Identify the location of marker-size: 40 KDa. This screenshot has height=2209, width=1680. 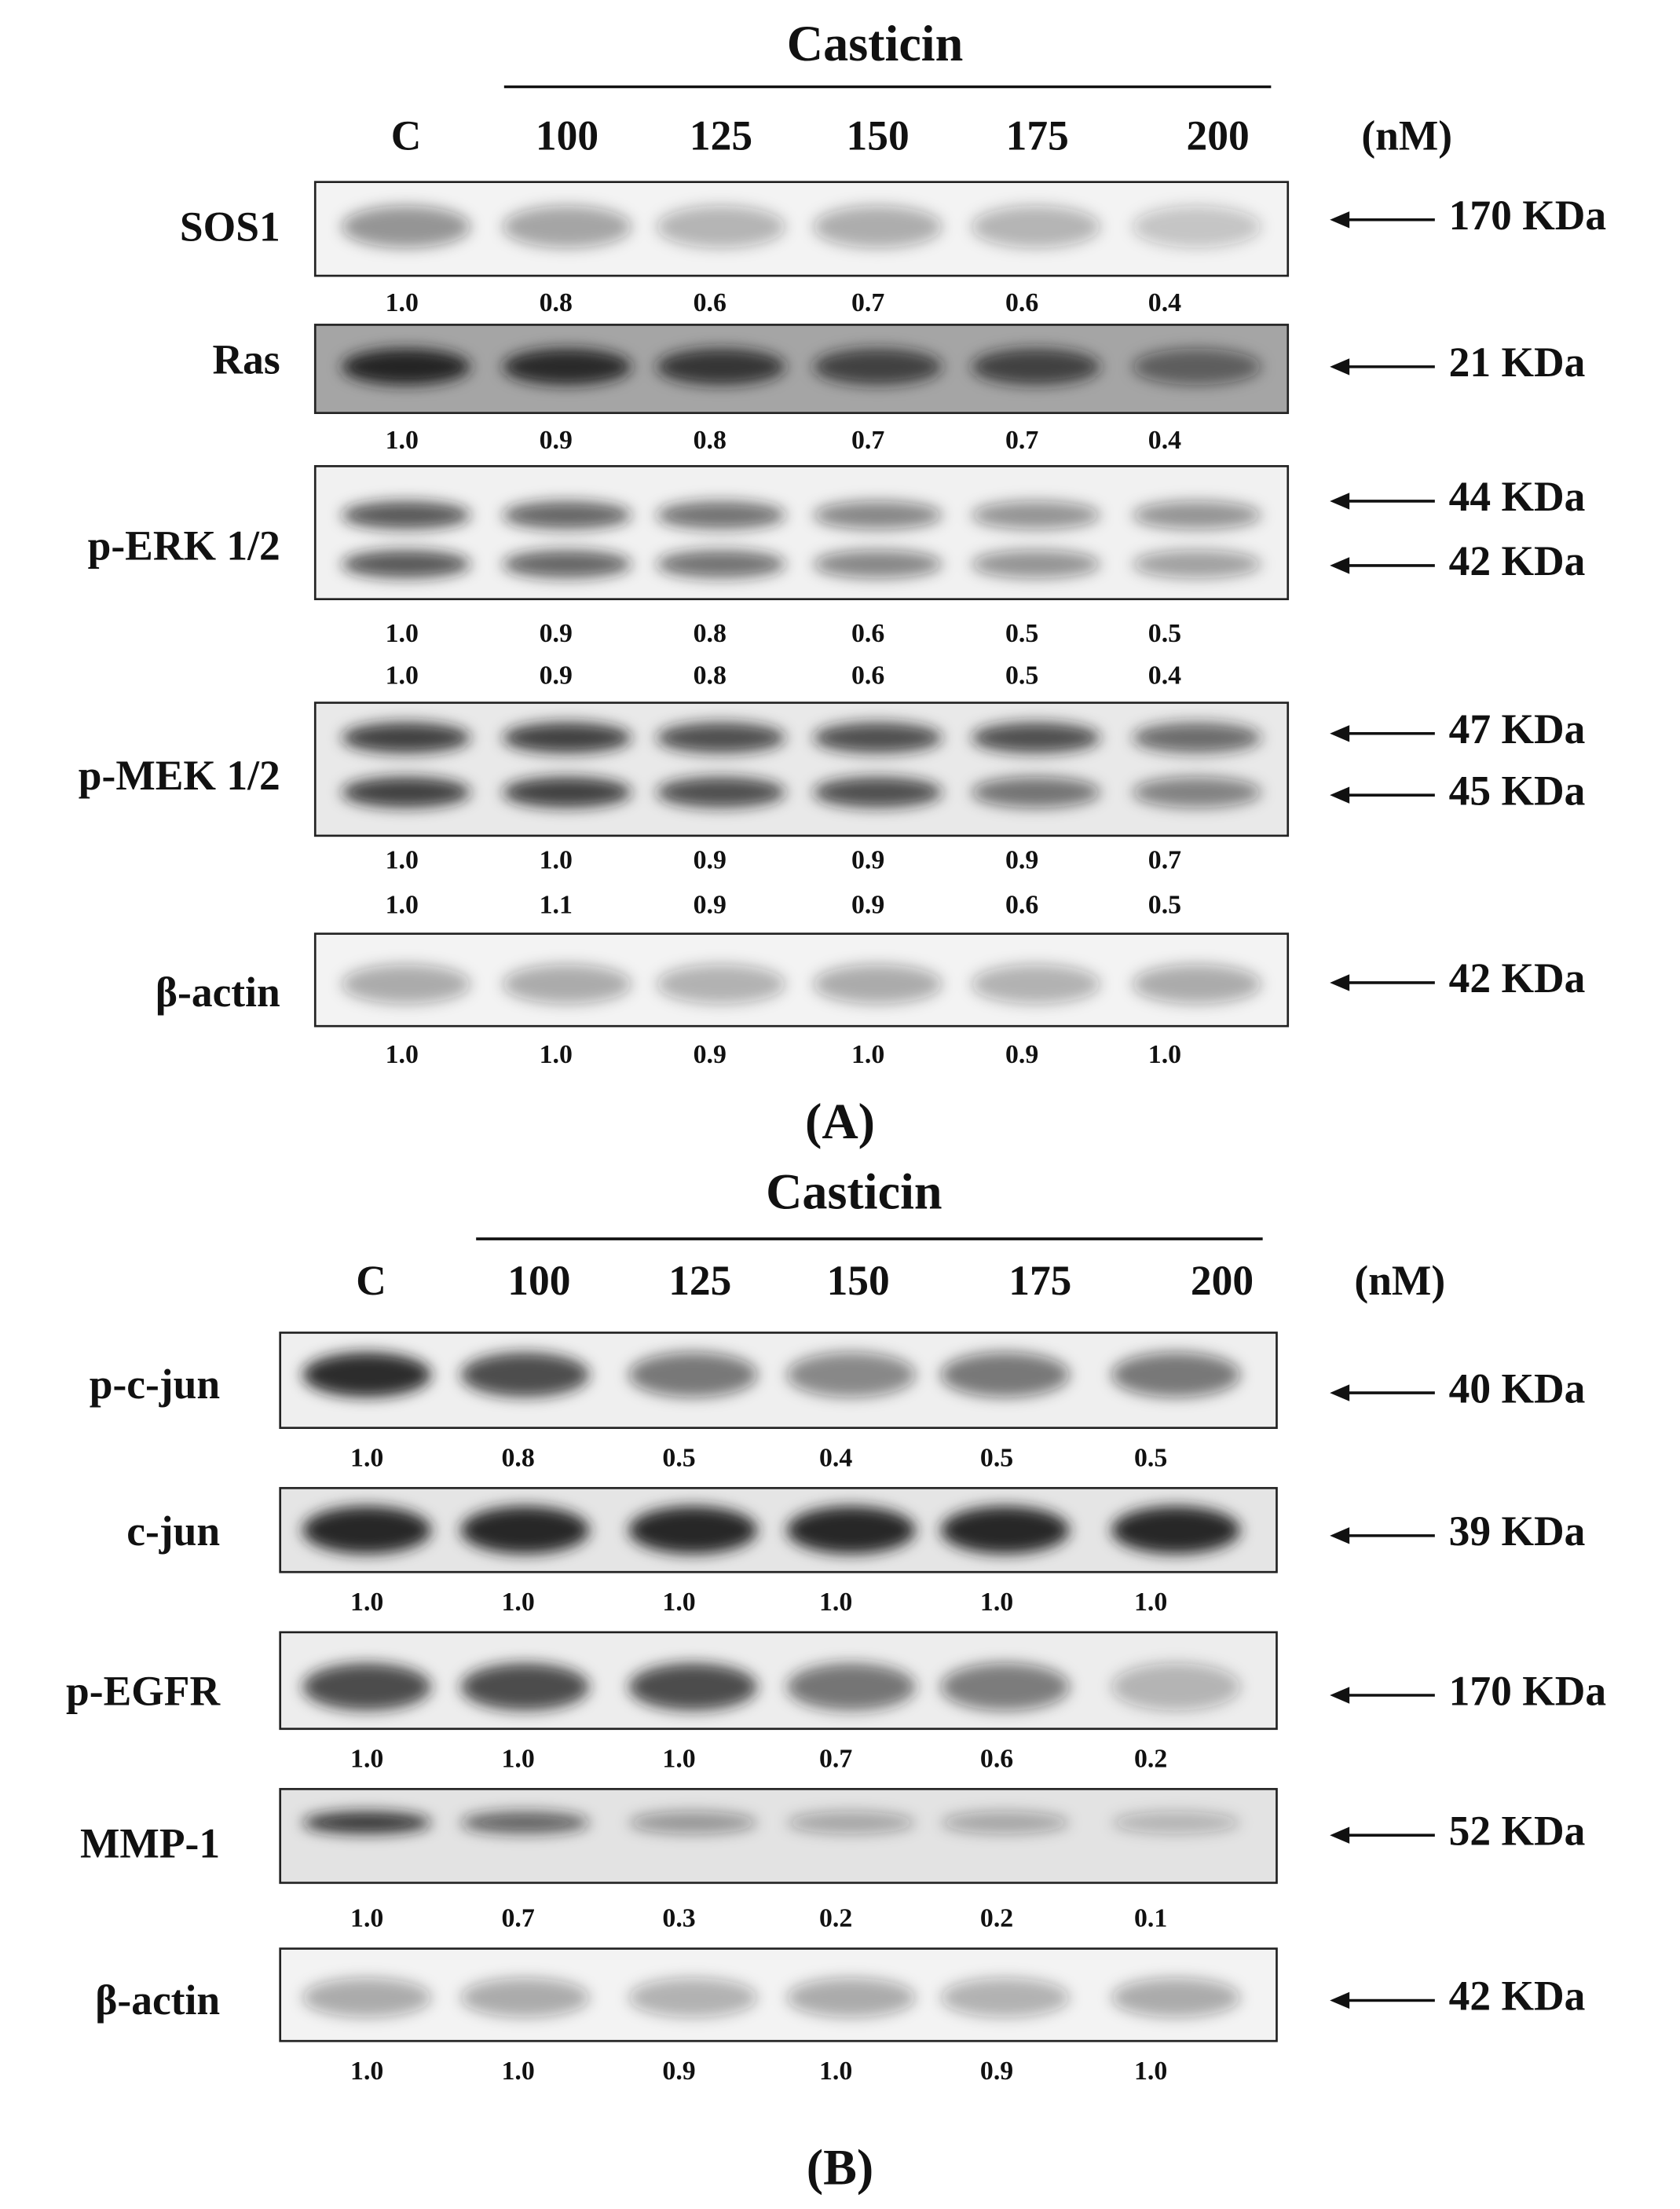
(1517, 1388).